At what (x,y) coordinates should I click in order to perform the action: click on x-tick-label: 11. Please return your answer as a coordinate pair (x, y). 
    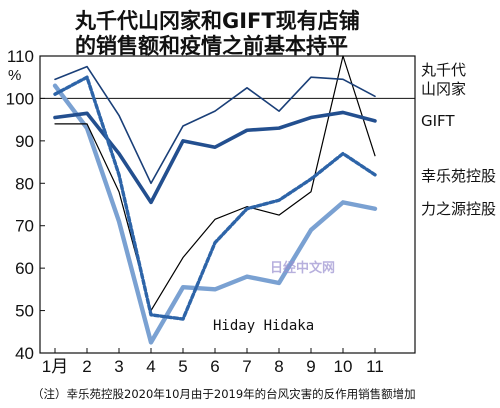
    Looking at the image, I should click on (375, 366).